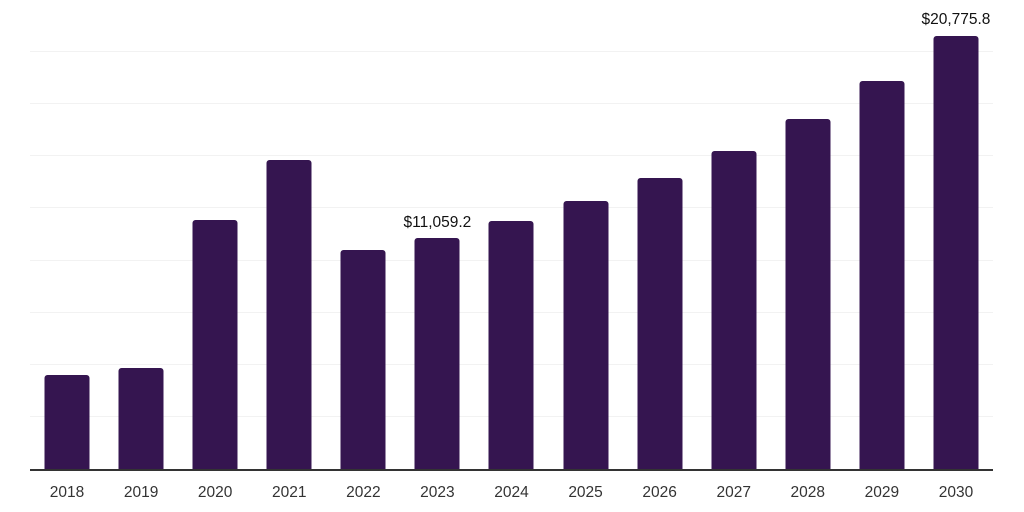  I want to click on bar-2027, so click(734, 309).